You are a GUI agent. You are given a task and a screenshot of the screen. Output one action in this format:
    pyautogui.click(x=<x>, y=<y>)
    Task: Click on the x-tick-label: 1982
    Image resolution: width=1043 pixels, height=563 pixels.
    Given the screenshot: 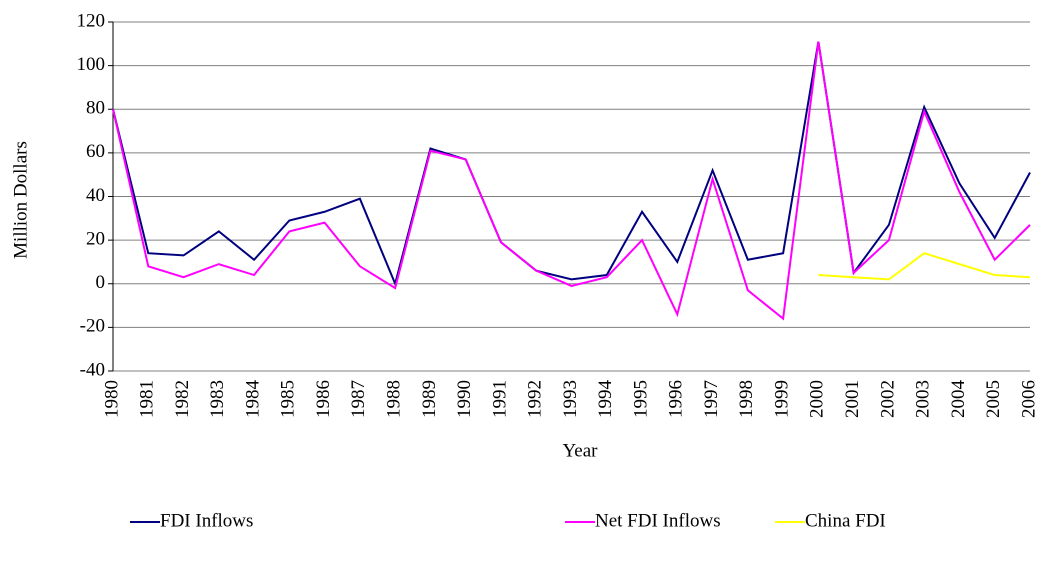 What is the action you would take?
    pyautogui.click(x=182, y=399)
    